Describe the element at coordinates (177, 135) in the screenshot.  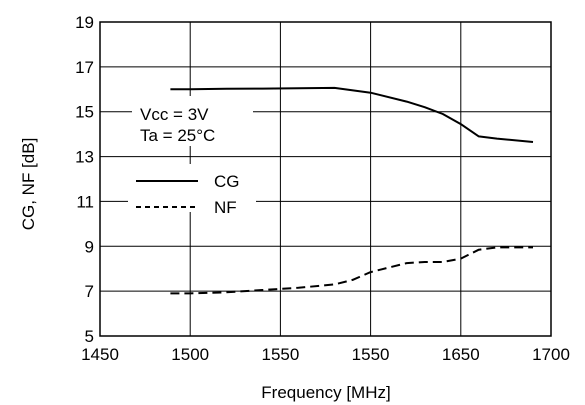
I see `annotation-ta: Ta = 25°C` at that location.